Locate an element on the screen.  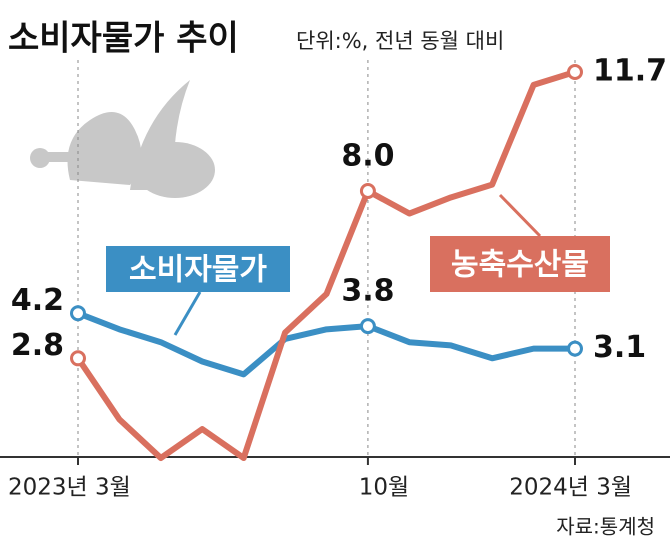
source: 자료:통계청 is located at coordinates (605, 527).